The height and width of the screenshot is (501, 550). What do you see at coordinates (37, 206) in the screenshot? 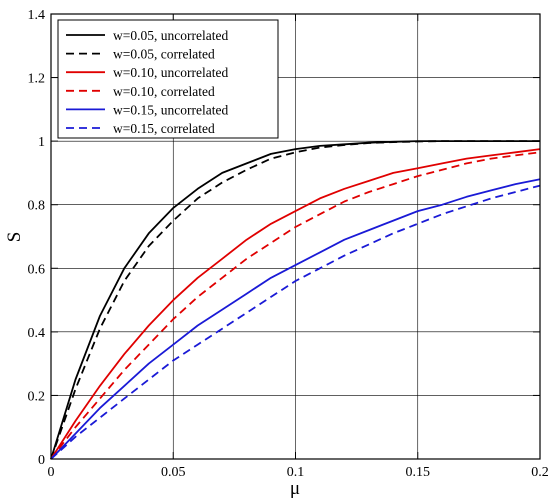
I see `y-tick-label: 0.8` at bounding box center [37, 206].